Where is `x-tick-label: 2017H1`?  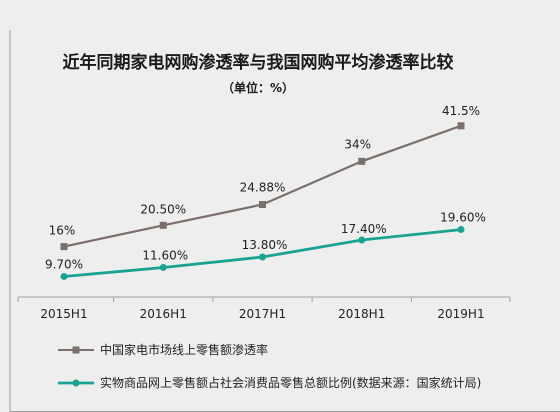 x-tick-label: 2017H1 is located at coordinates (262, 314).